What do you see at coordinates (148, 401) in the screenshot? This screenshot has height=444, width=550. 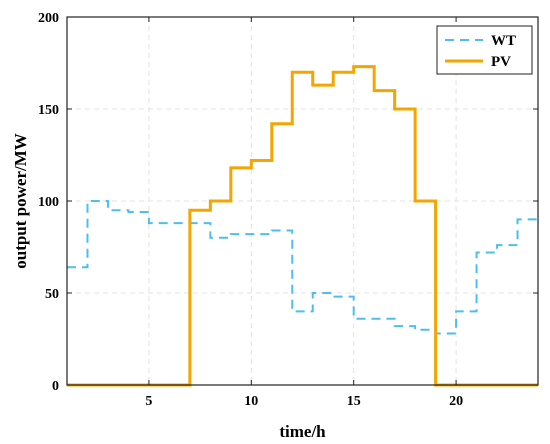 I see `x-tick-label: 5` at bounding box center [148, 401].